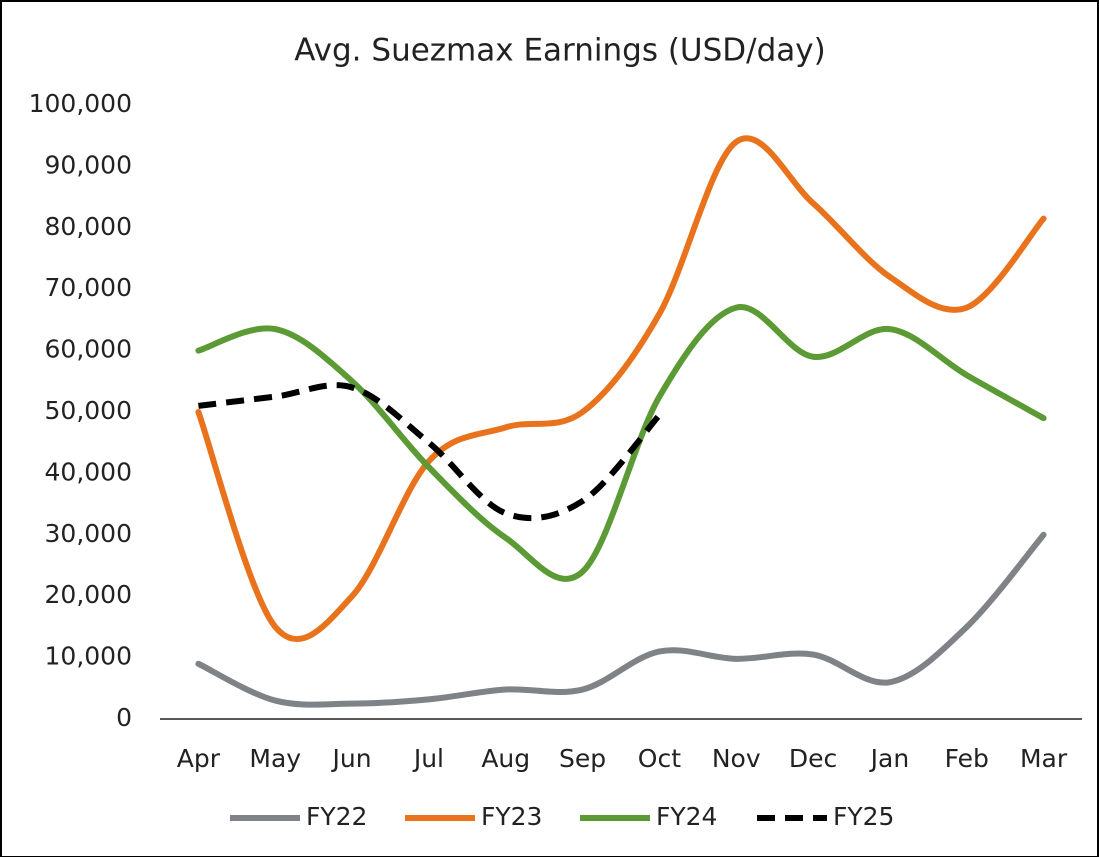 The image size is (1099, 857). I want to click on chart-title: Avg. Suezmax Earnings (USD/day), so click(559, 51).